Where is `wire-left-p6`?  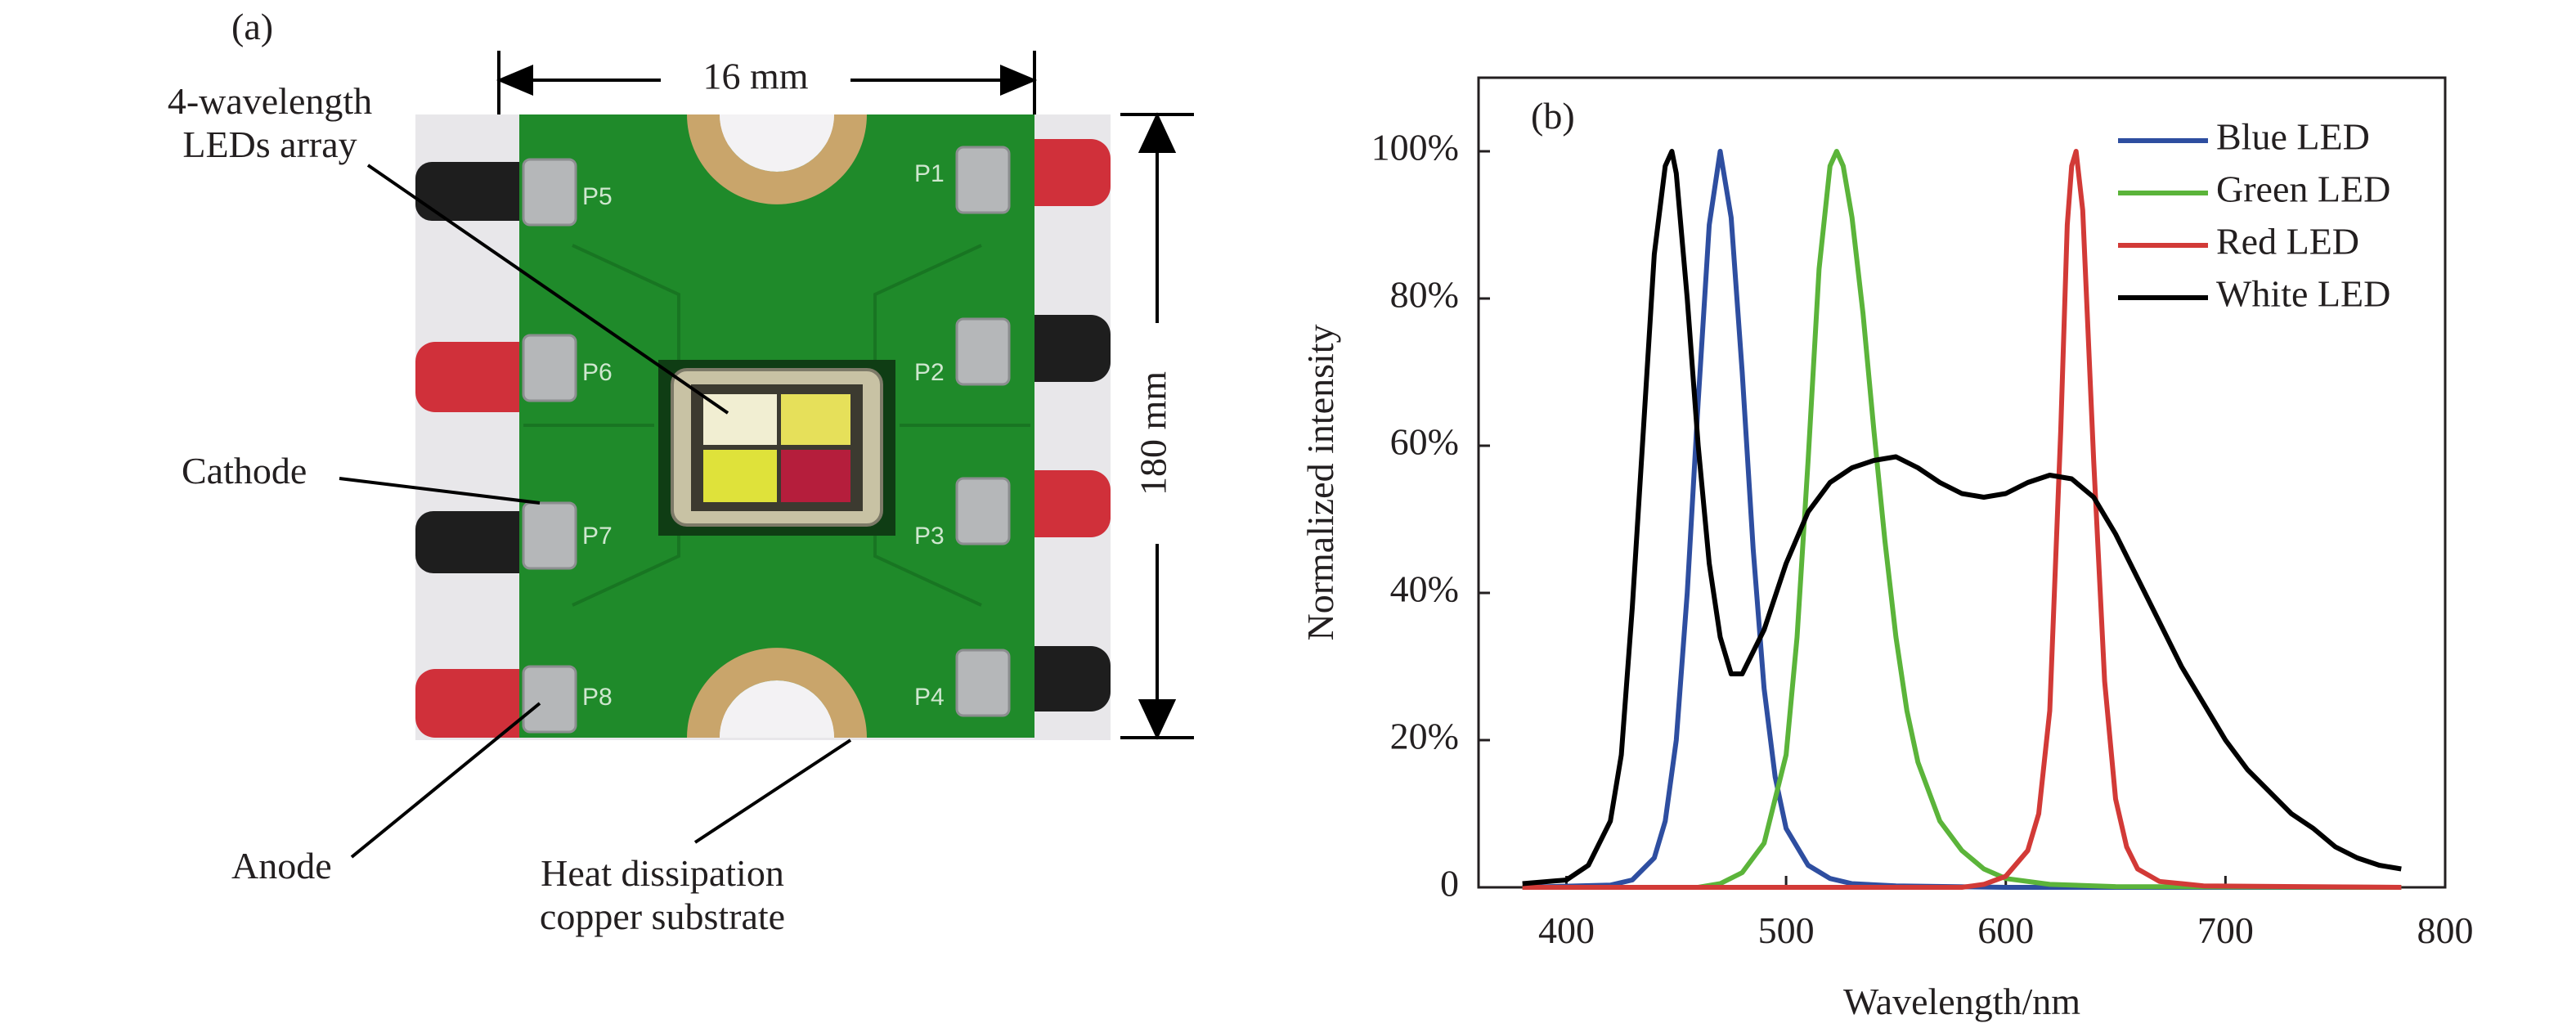 wire-left-p6 is located at coordinates (477, 377).